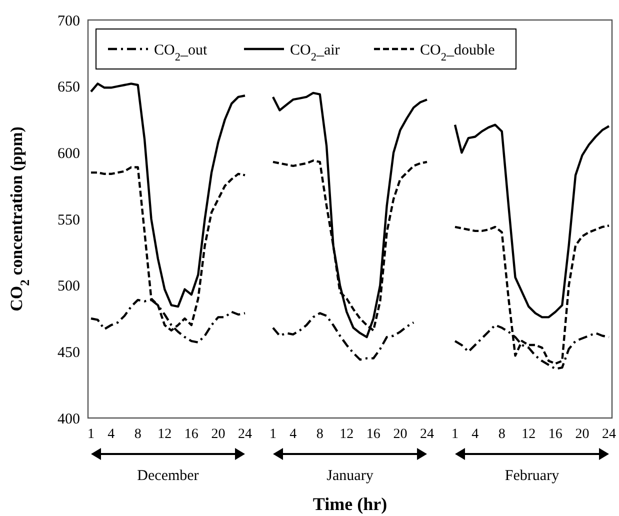  What do you see at coordinates (69, 286) in the screenshot?
I see `y-tick-label: 500` at bounding box center [69, 286].